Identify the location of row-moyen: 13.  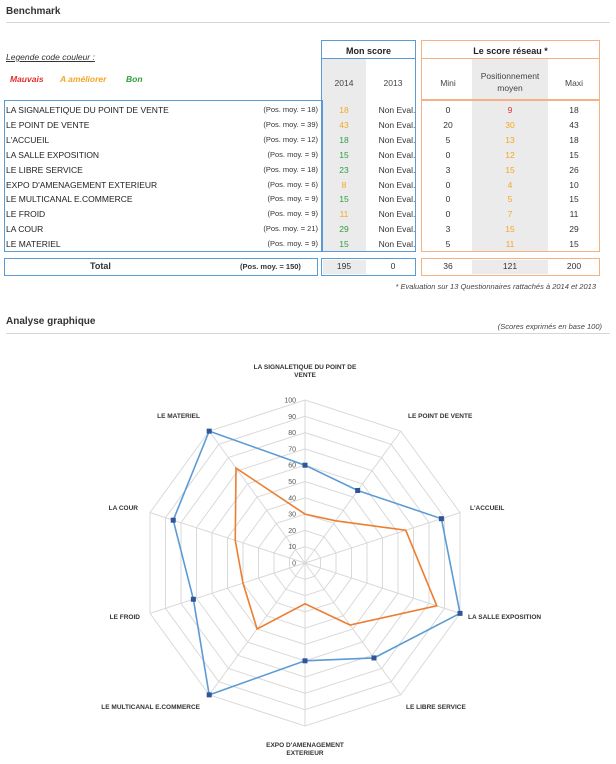
(510, 139).